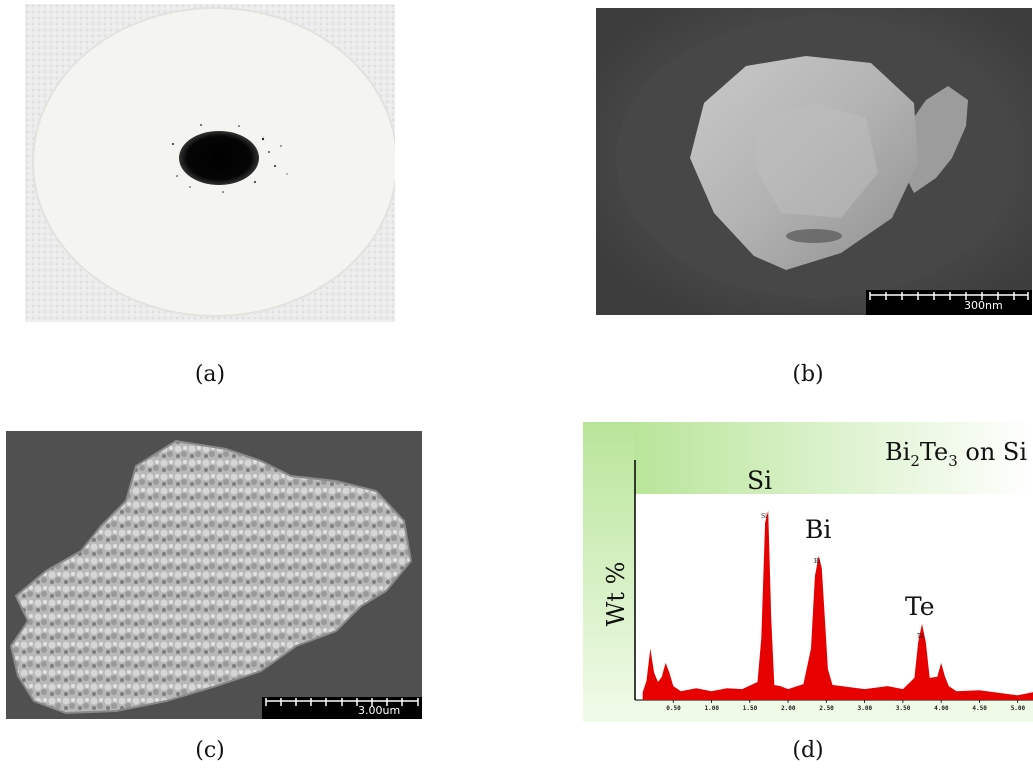 The image size is (1033, 784). What do you see at coordinates (865, 708) in the screenshot?
I see `x-tick-label: 3.00` at bounding box center [865, 708].